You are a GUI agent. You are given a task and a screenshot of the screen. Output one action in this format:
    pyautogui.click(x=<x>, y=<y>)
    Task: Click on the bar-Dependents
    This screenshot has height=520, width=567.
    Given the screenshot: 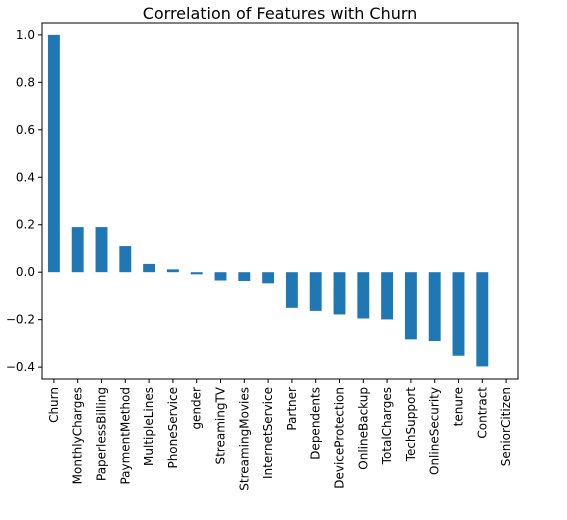 What is the action you would take?
    pyautogui.click(x=315, y=291)
    